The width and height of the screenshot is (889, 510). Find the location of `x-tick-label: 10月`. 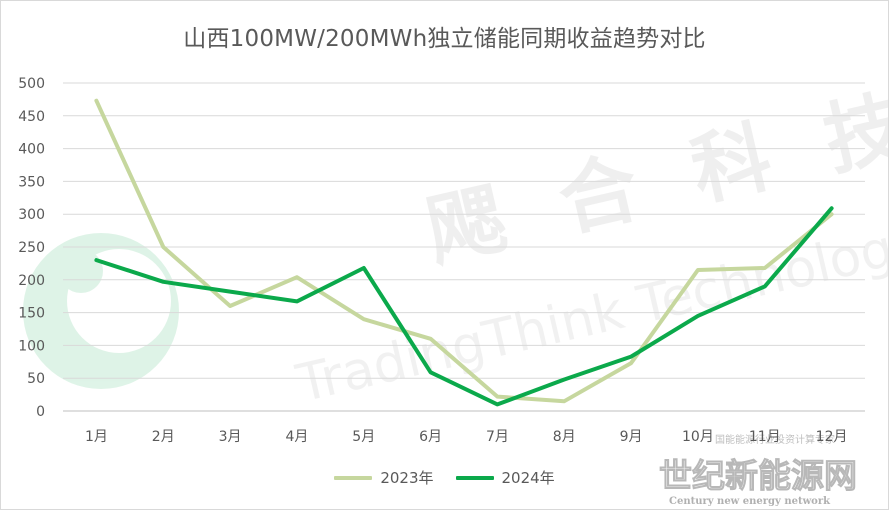

x-tick-label: 10月 is located at coordinates (698, 437).